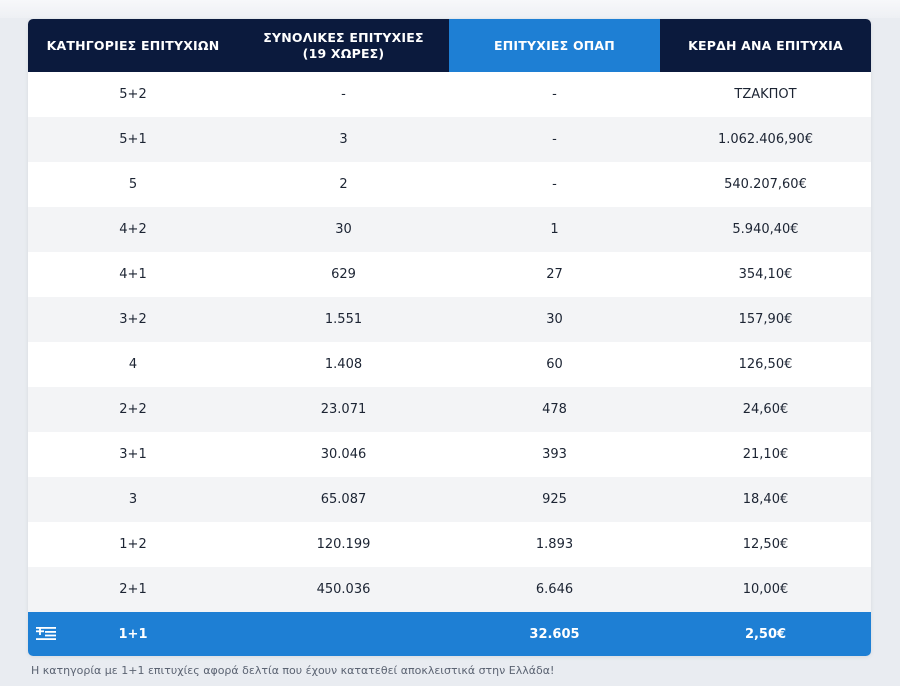 This screenshot has height=686, width=900. Describe the element at coordinates (554, 454) in the screenshot. I see `opap-winners-cell: 393` at that location.